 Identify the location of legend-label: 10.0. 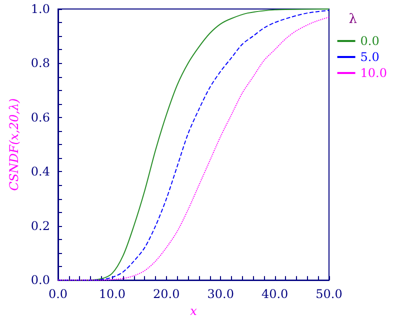
(373, 73).